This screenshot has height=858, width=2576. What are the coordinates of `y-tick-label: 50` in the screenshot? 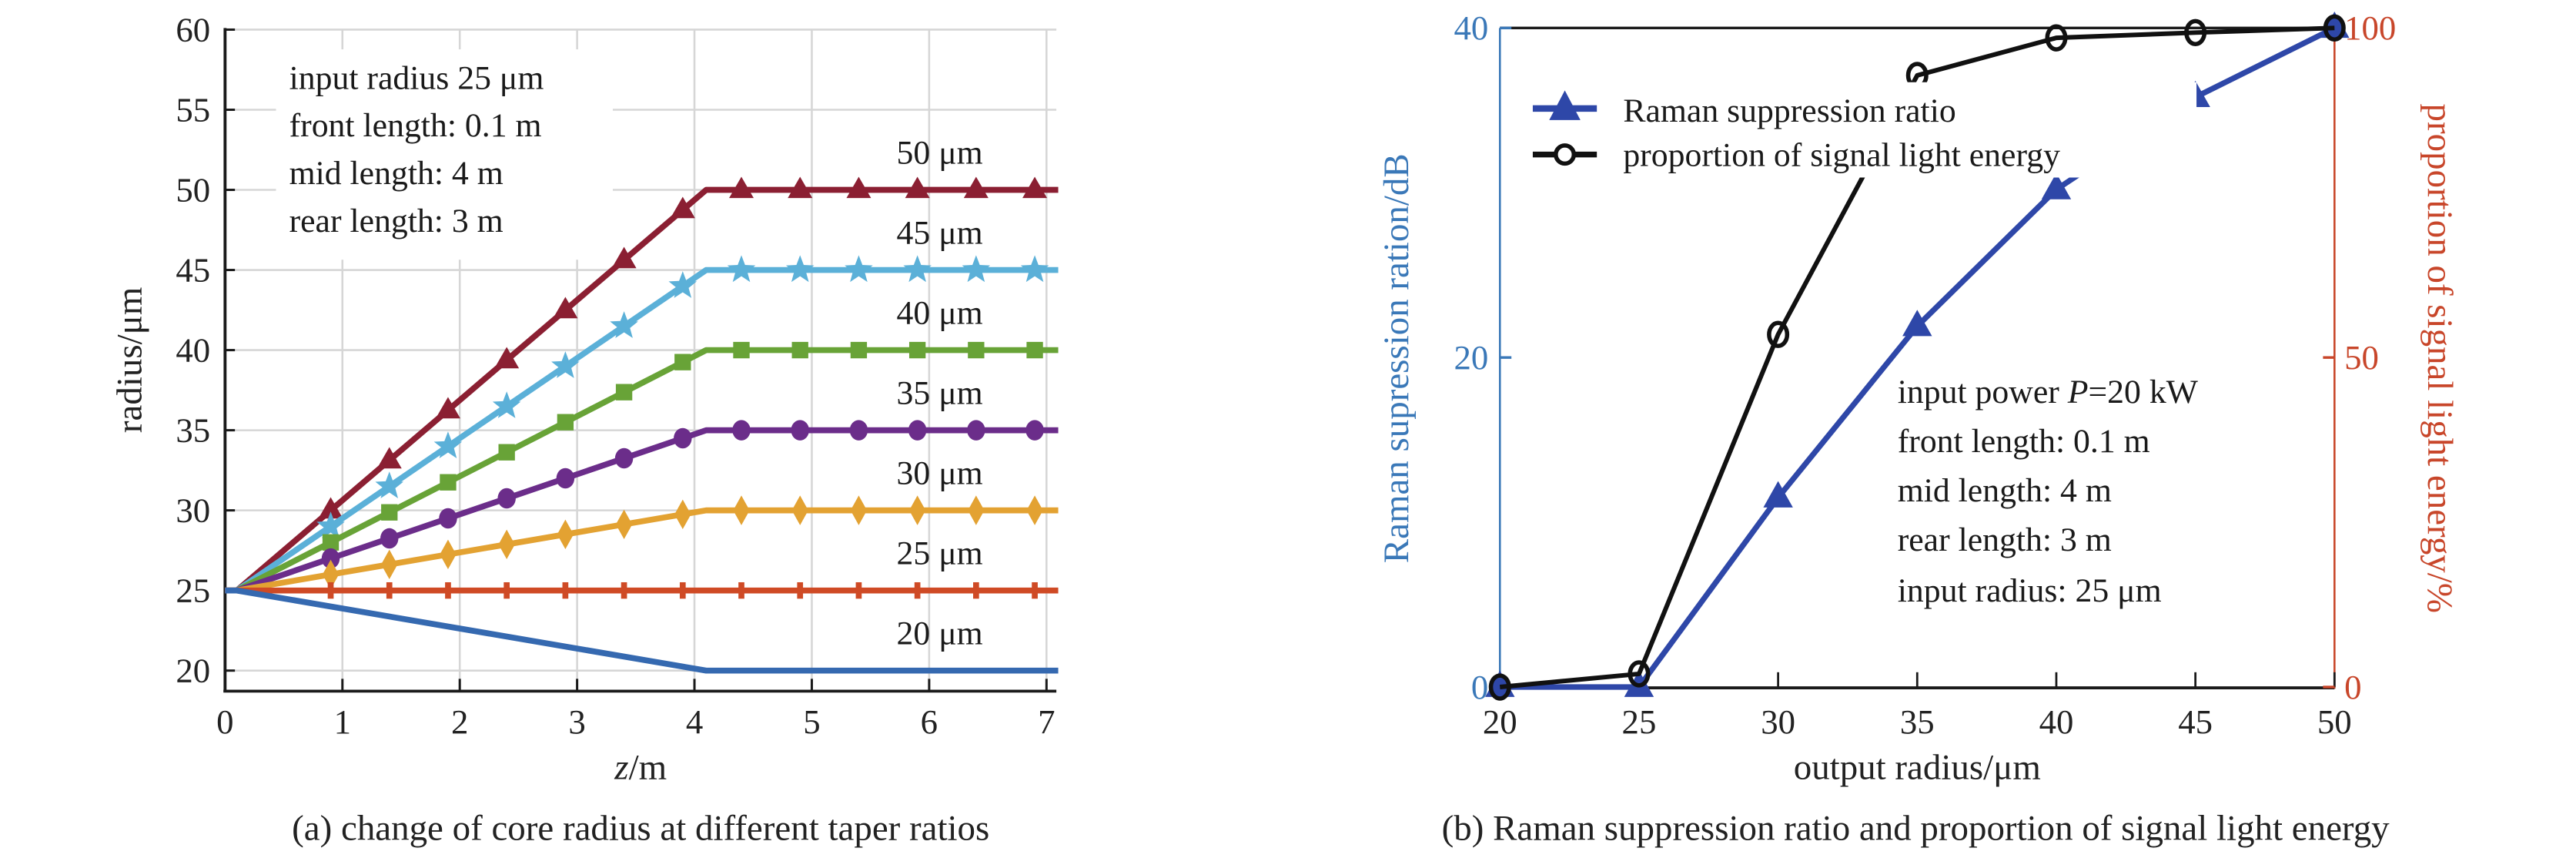 It's located at (193, 189).